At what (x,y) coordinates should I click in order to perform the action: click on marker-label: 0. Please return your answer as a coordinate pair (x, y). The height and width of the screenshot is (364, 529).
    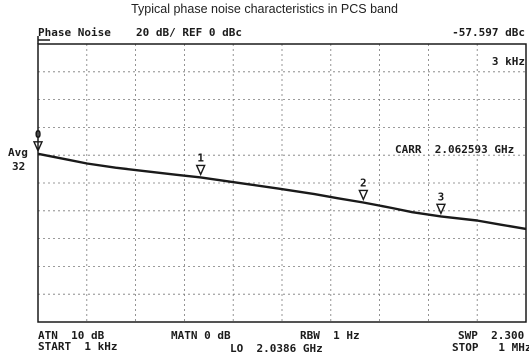
    Looking at the image, I should click on (38, 134).